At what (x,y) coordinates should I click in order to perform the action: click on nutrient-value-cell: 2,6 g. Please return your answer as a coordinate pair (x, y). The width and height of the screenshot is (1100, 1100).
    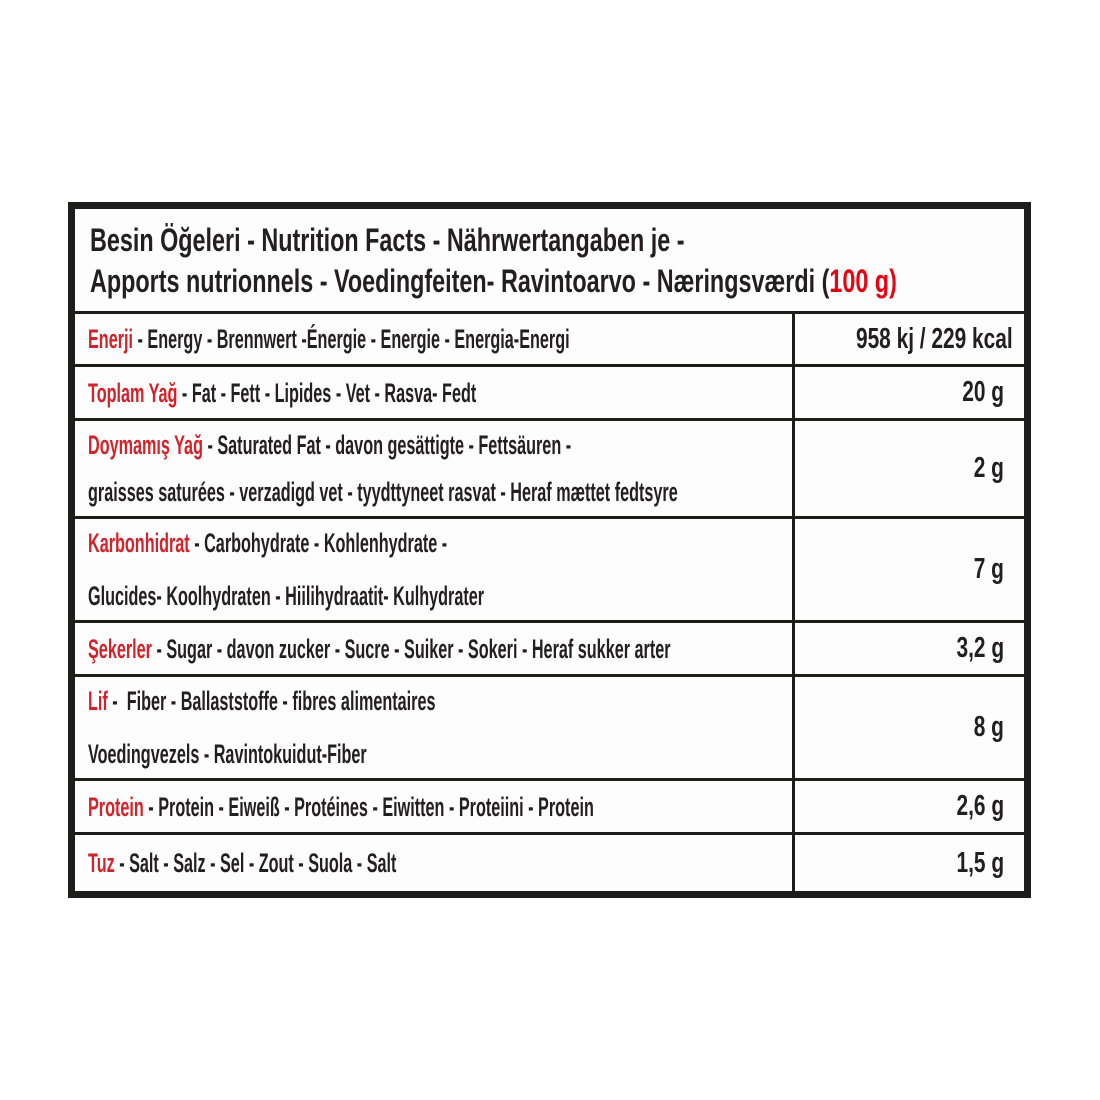
    Looking at the image, I should click on (909, 806).